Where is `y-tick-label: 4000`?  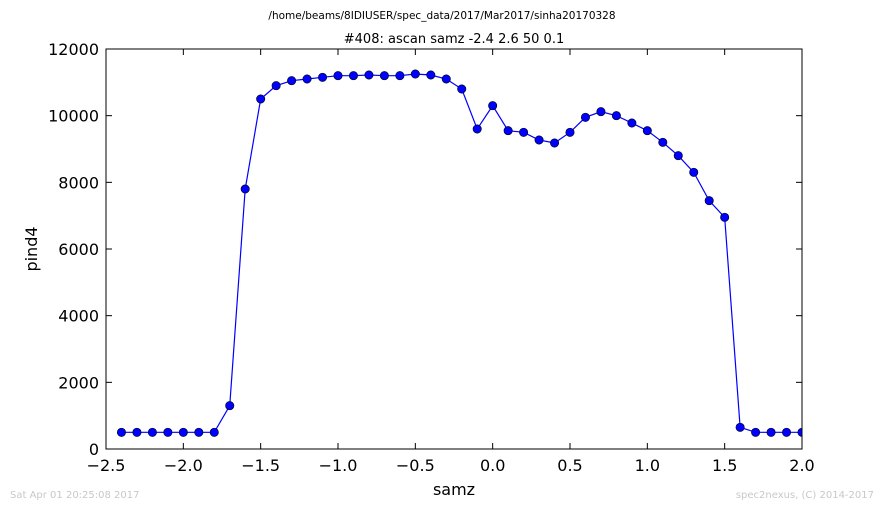
y-tick-label: 4000 is located at coordinates (78, 316).